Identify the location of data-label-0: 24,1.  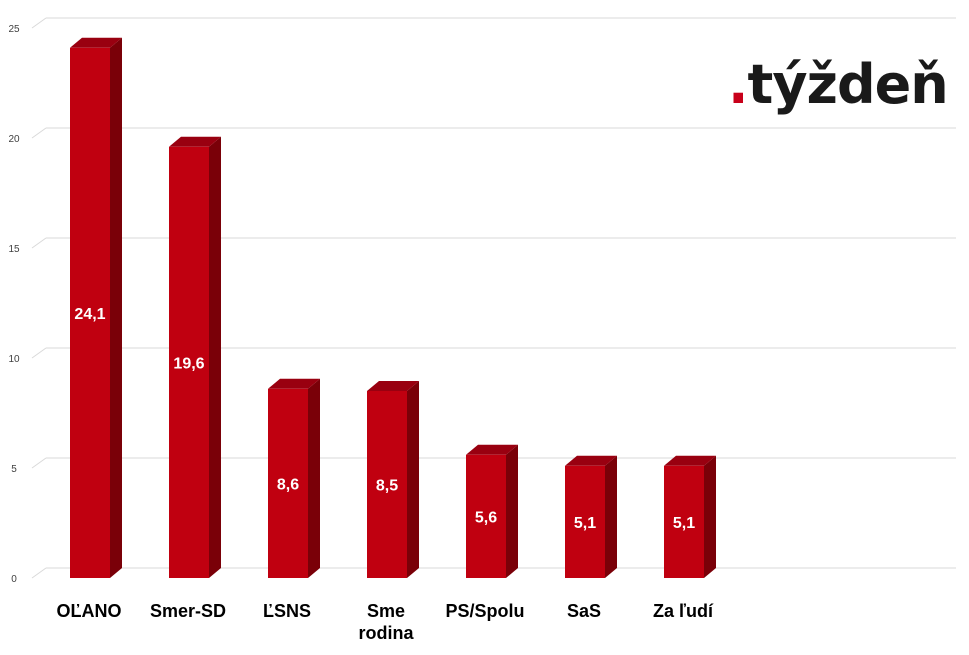
(89, 314).